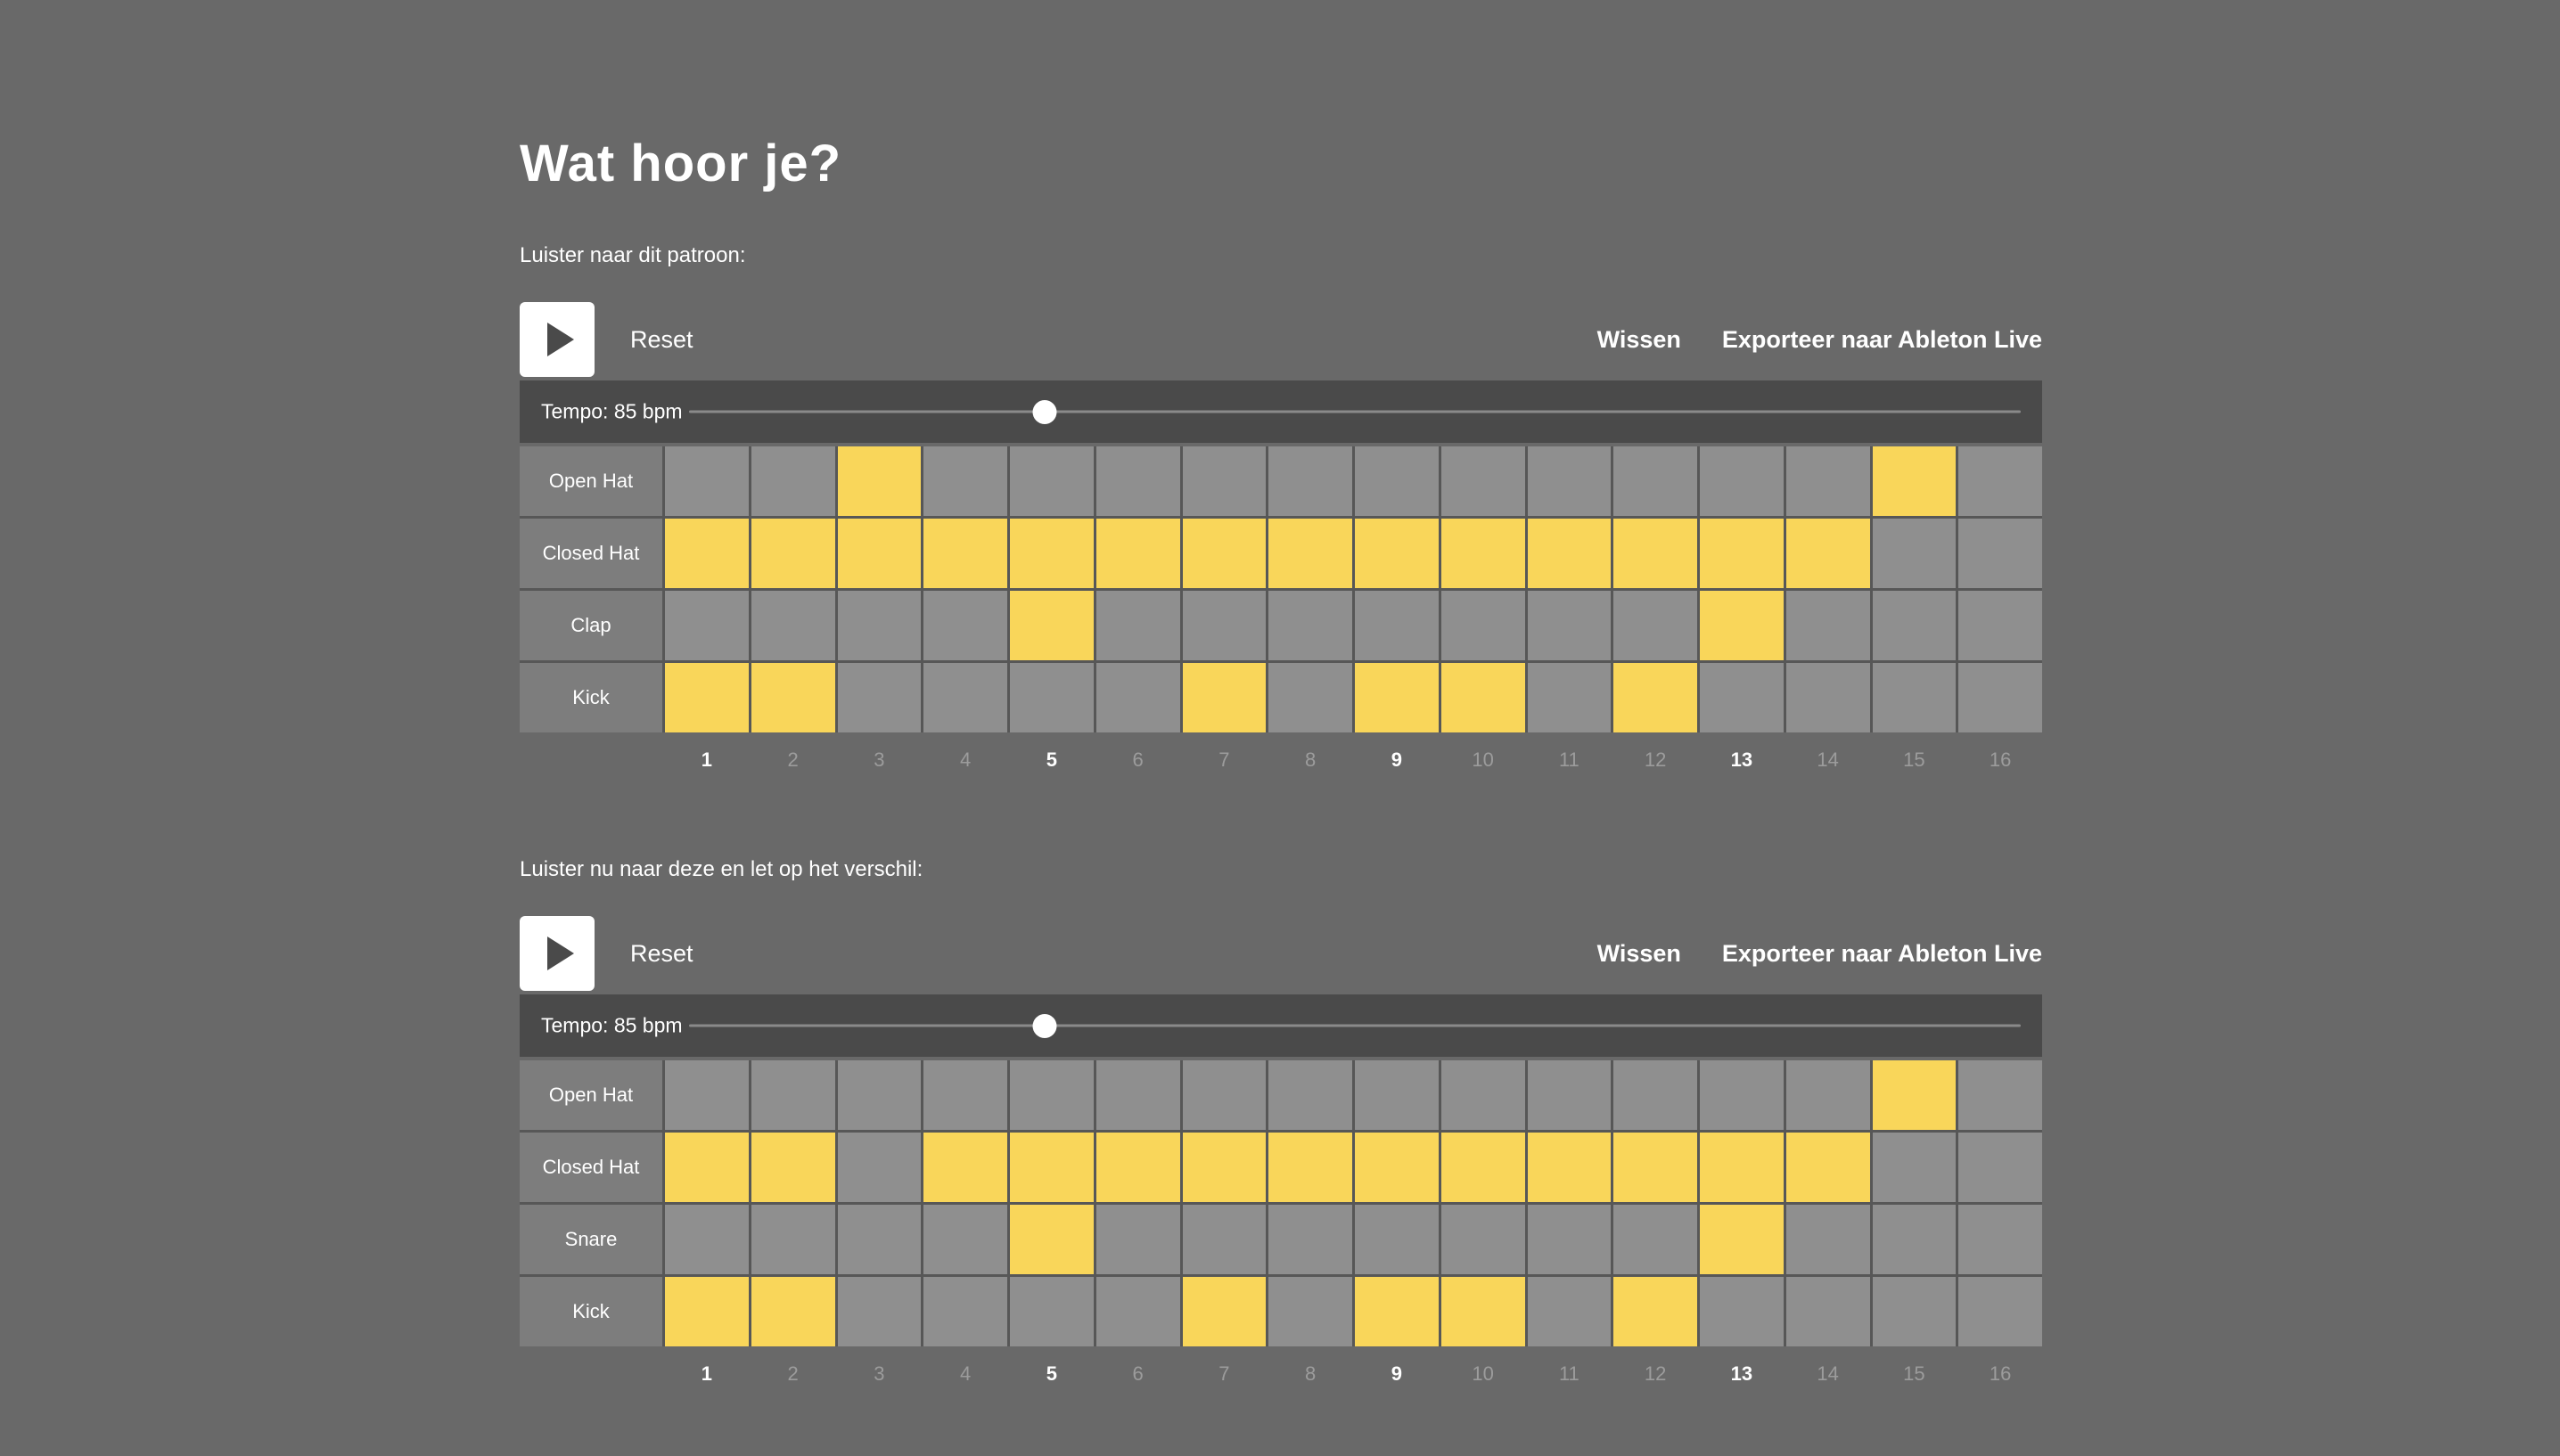 This screenshot has height=1456, width=2560. Describe the element at coordinates (1044, 1026) in the screenshot. I see `tempo-slider-knob` at that location.